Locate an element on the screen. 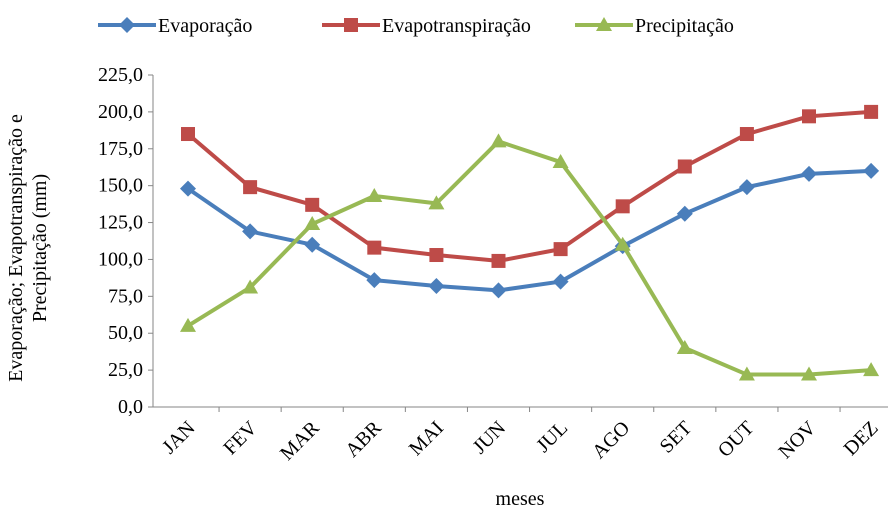  x-tick-label: DEZ is located at coordinates (861, 438).